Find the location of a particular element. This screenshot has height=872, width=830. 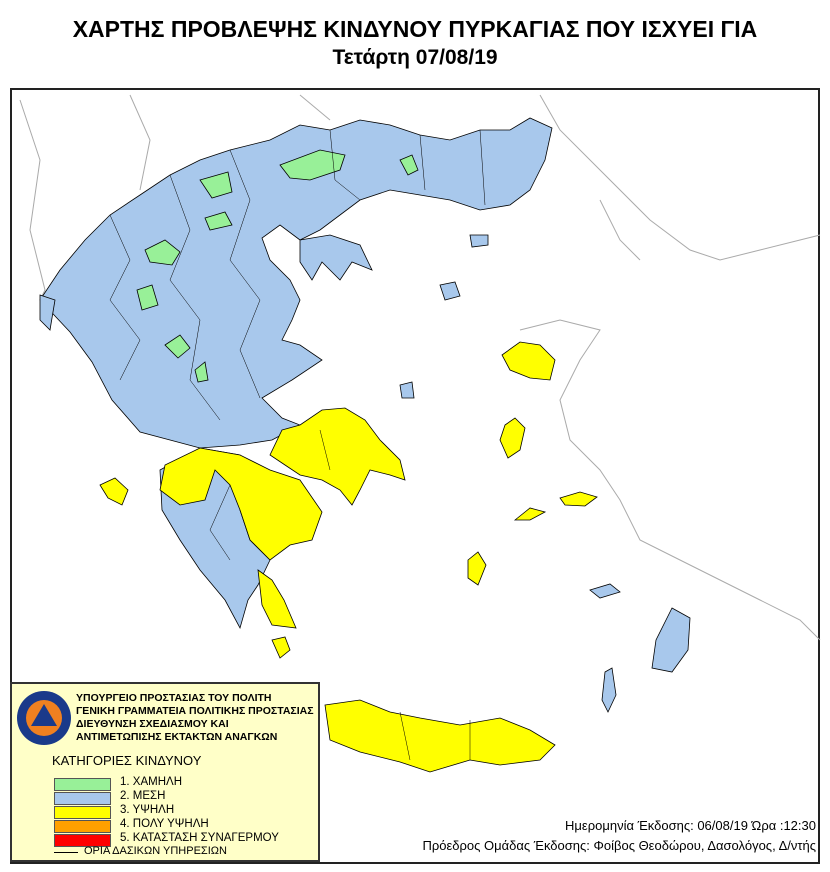

island-kythira is located at coordinates (281, 647).